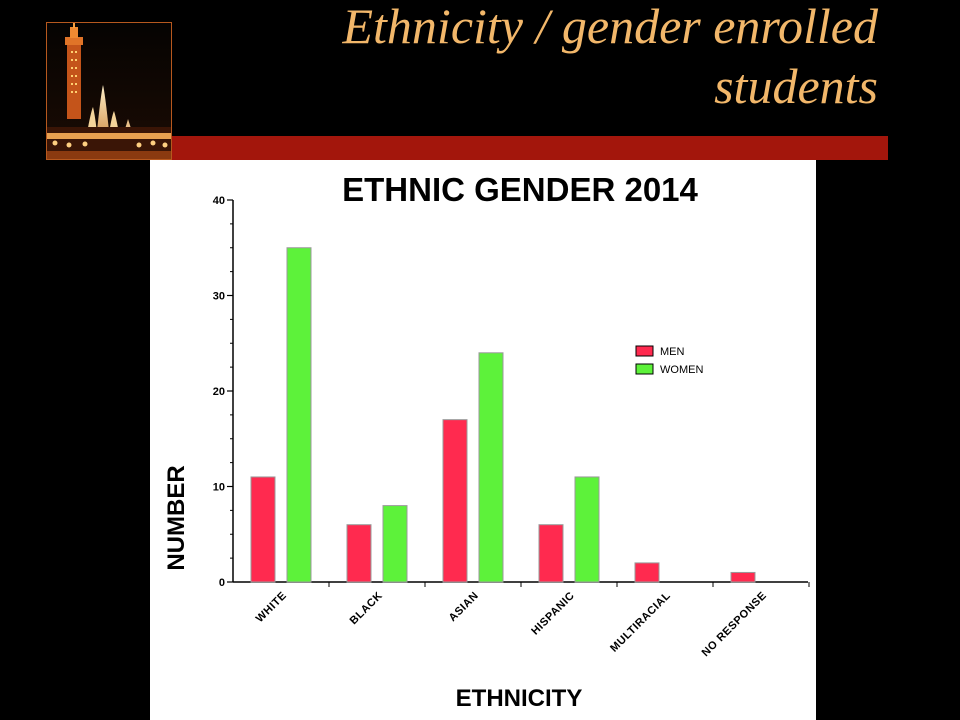  What do you see at coordinates (796, 86) in the screenshot?
I see `slide-title-line2: students` at bounding box center [796, 86].